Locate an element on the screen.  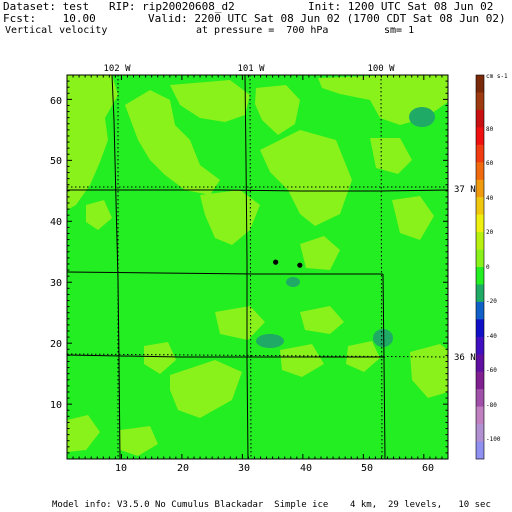
colorbar-labels: 80 60 40 20 0 -20 -40 -60 -80 -100 is located at coordinates (493, 284).